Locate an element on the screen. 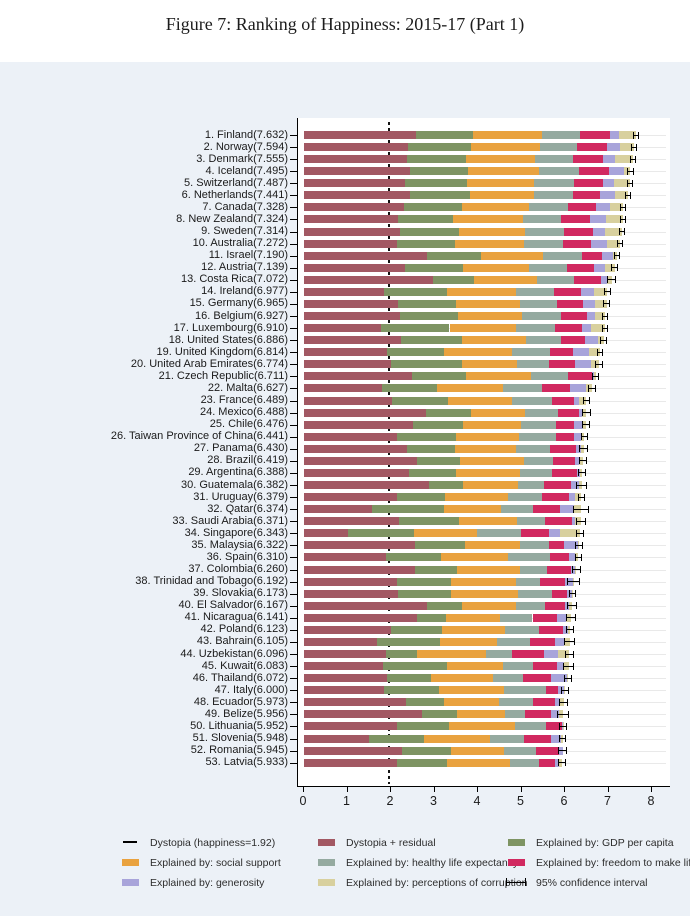 The image size is (690, 916). x-tick-label: 3 is located at coordinates (433, 801).